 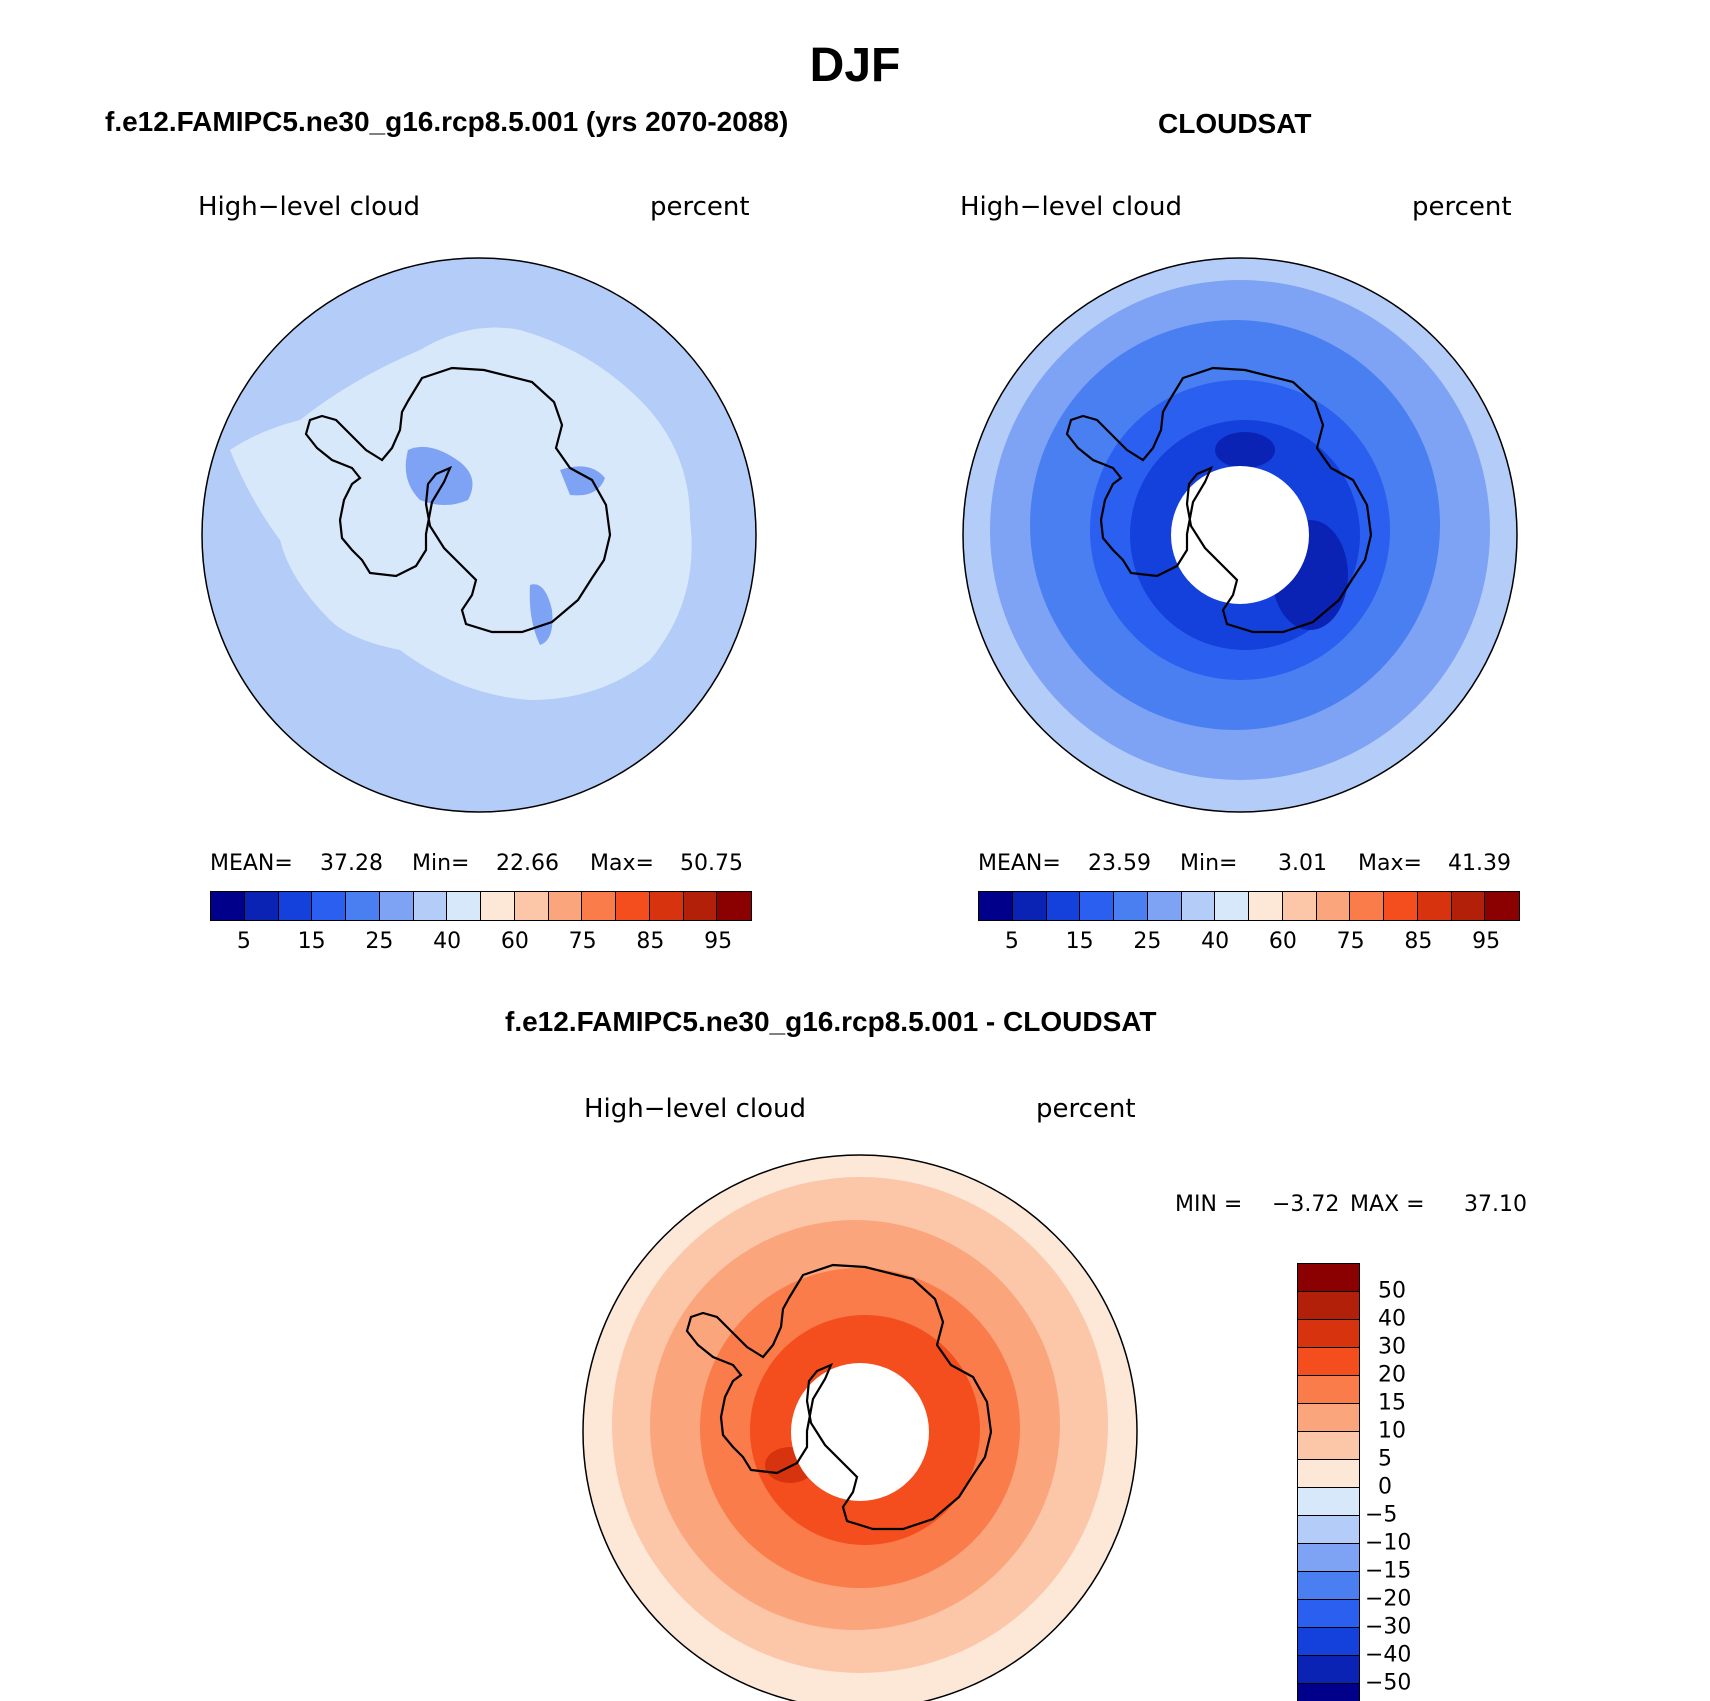 What do you see at coordinates (1240, 535) in the screenshot?
I see `right-map-no-data-hole` at bounding box center [1240, 535].